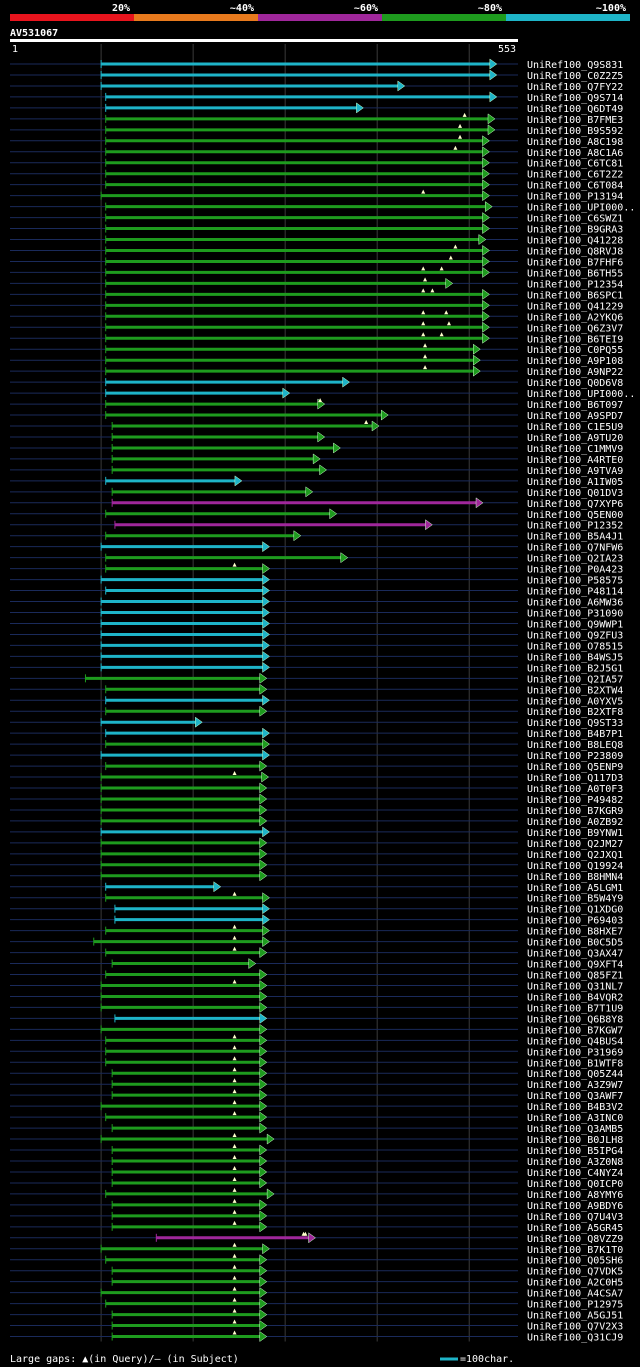 This screenshot has width=640, height=1367. Describe the element at coordinates (575, 273) in the screenshot. I see `hit-label: UniRef100_B6TH55` at that location.